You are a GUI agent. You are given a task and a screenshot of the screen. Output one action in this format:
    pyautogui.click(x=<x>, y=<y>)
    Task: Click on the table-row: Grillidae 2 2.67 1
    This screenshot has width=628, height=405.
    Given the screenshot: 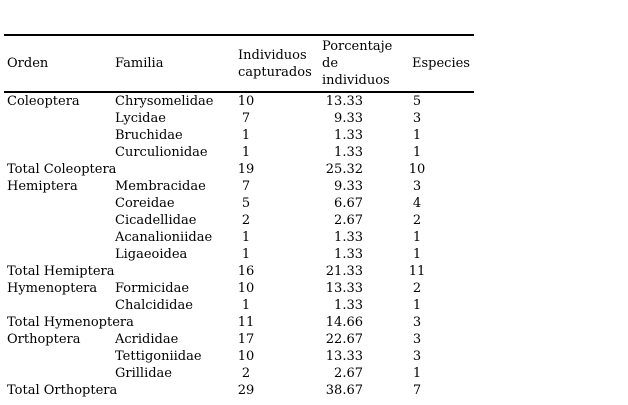 What is the action you would take?
    pyautogui.click(x=239, y=373)
    